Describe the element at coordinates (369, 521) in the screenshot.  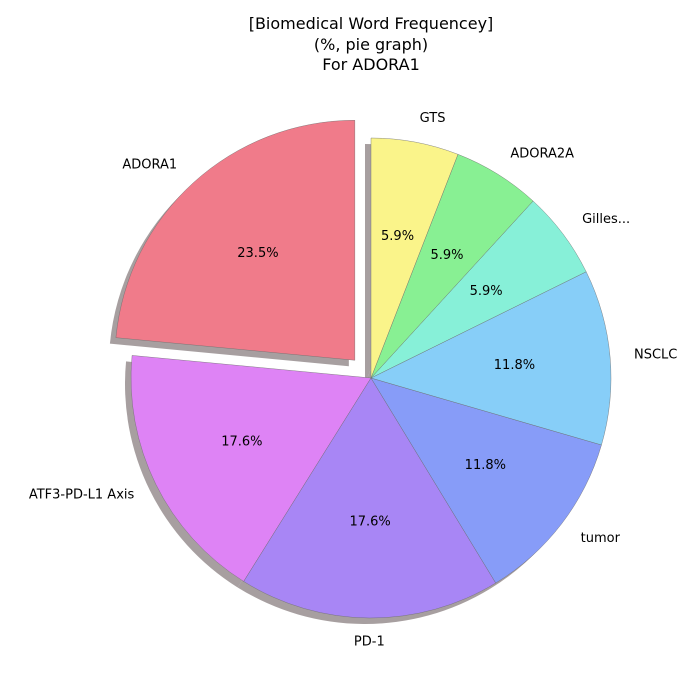
I see `slice-percent-pd-1: 17.6%` at that location.